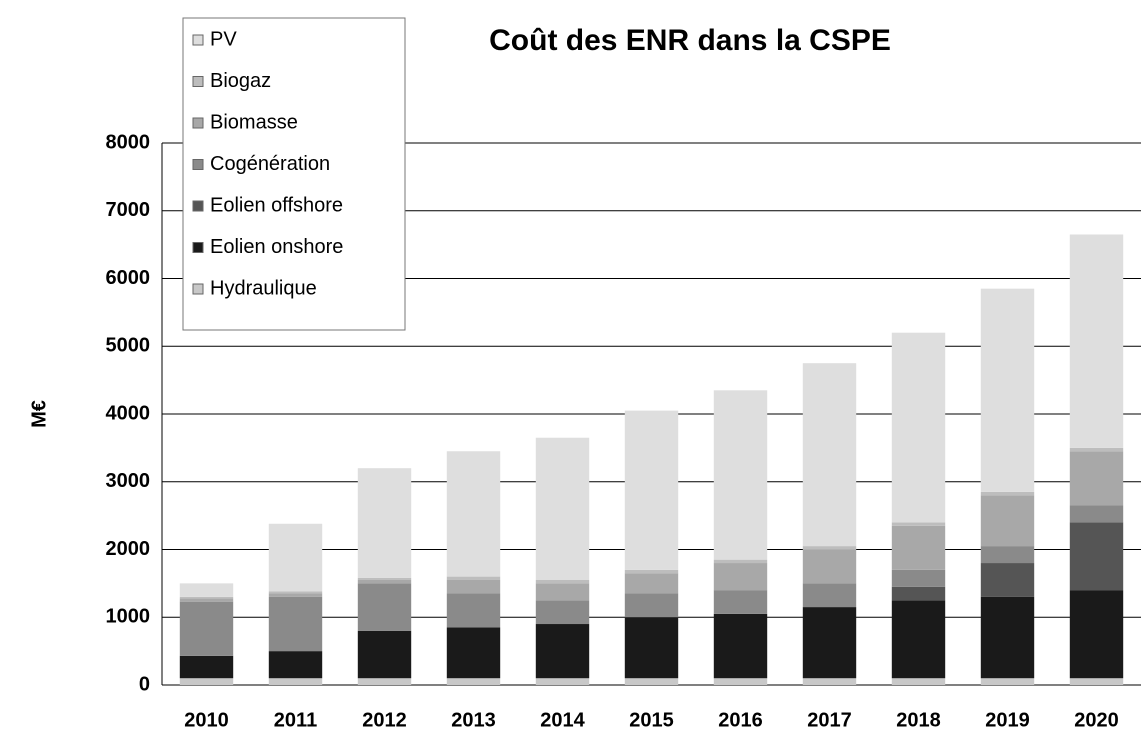 This screenshot has height=735, width=1144. I want to click on chart-title: Coût des ENR dans la CSPE, so click(690, 40).